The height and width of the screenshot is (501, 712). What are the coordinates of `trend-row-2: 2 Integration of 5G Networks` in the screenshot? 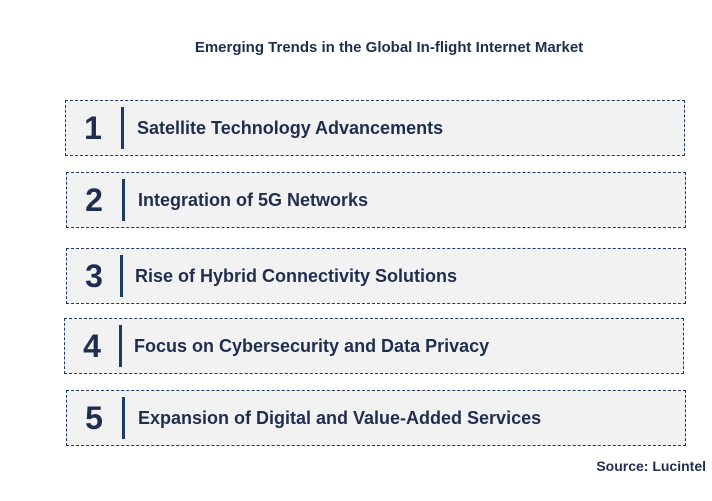 It's located at (376, 200).